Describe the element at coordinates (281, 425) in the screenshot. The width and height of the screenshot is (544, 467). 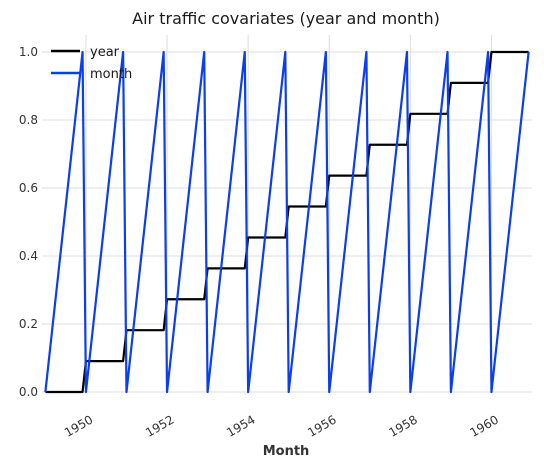
I see `x-axis-ticks: 1950 1952 1954 1956 1958 1960` at that location.